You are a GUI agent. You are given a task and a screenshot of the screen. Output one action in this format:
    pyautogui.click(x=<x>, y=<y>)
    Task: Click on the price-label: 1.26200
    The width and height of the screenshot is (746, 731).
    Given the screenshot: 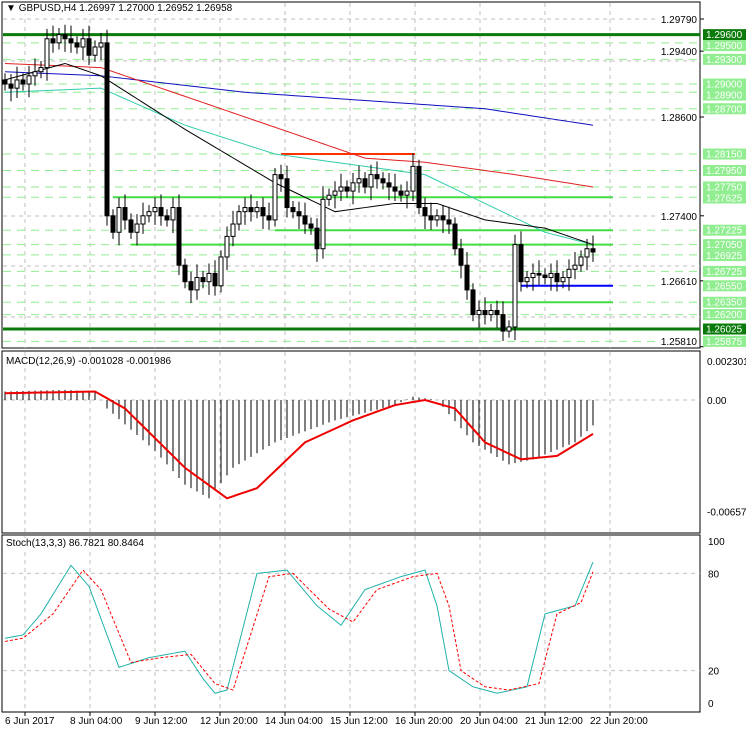 What is the action you would take?
    pyautogui.click(x=724, y=315)
    